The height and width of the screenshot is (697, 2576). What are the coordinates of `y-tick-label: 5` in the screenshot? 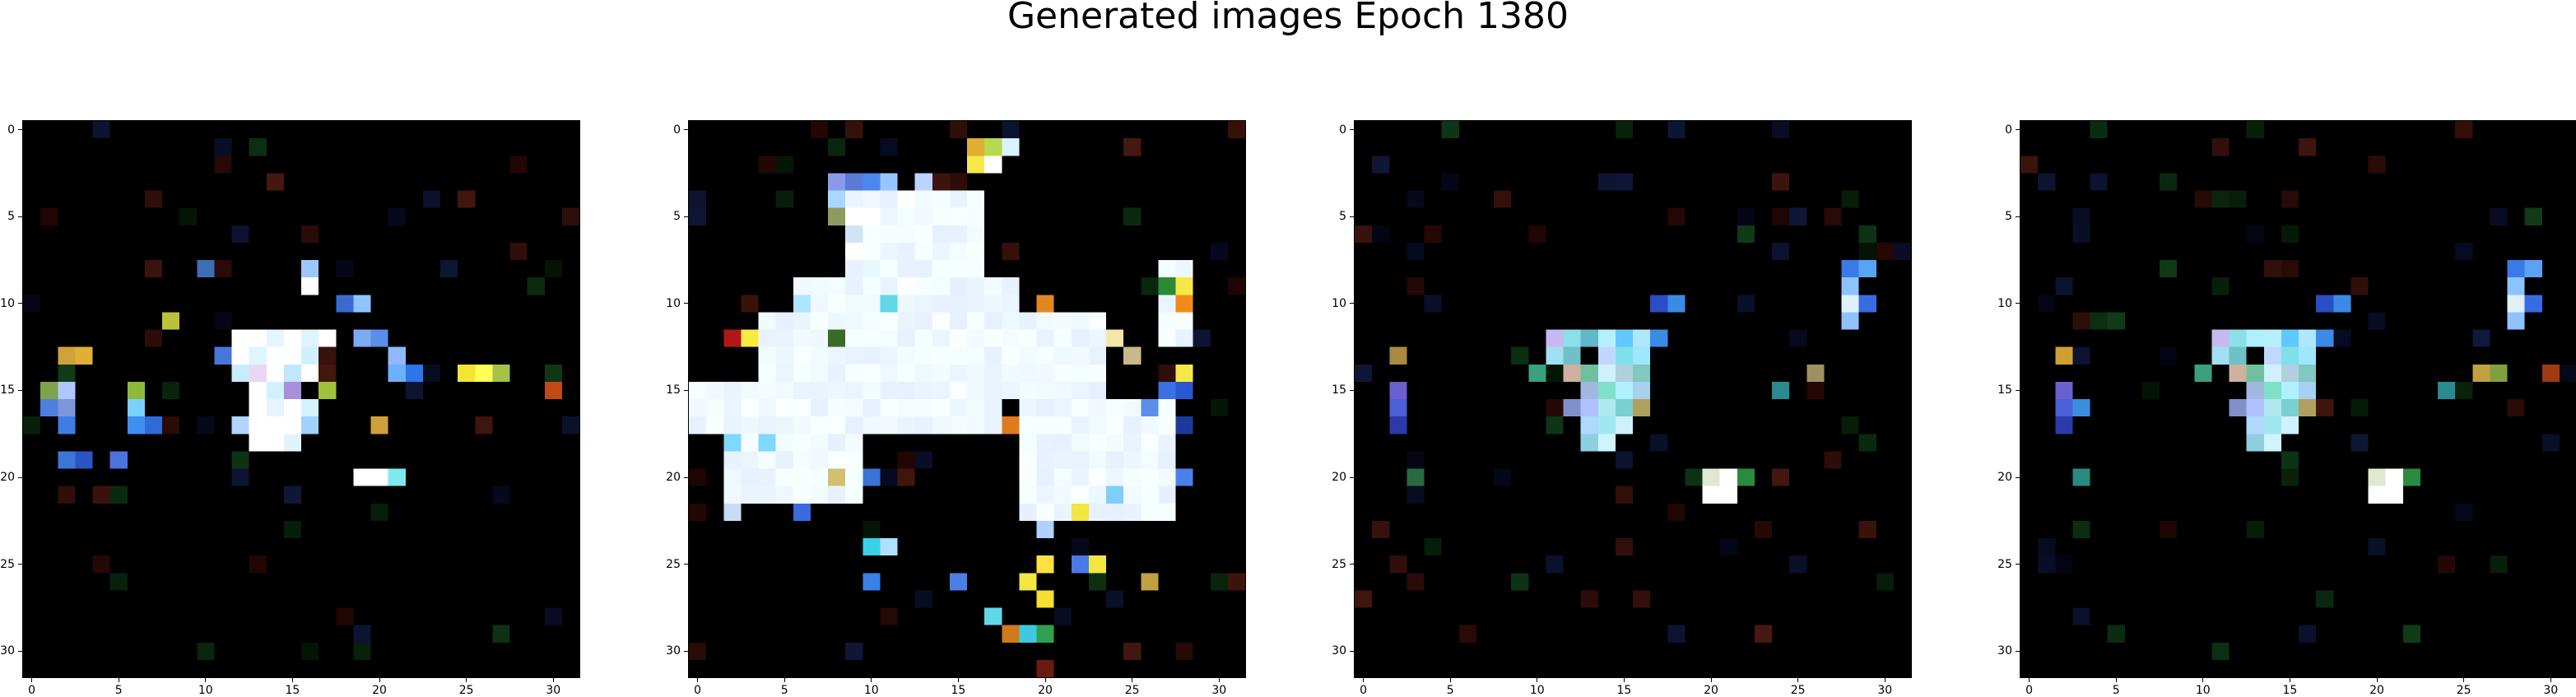 It's located at (677, 217).